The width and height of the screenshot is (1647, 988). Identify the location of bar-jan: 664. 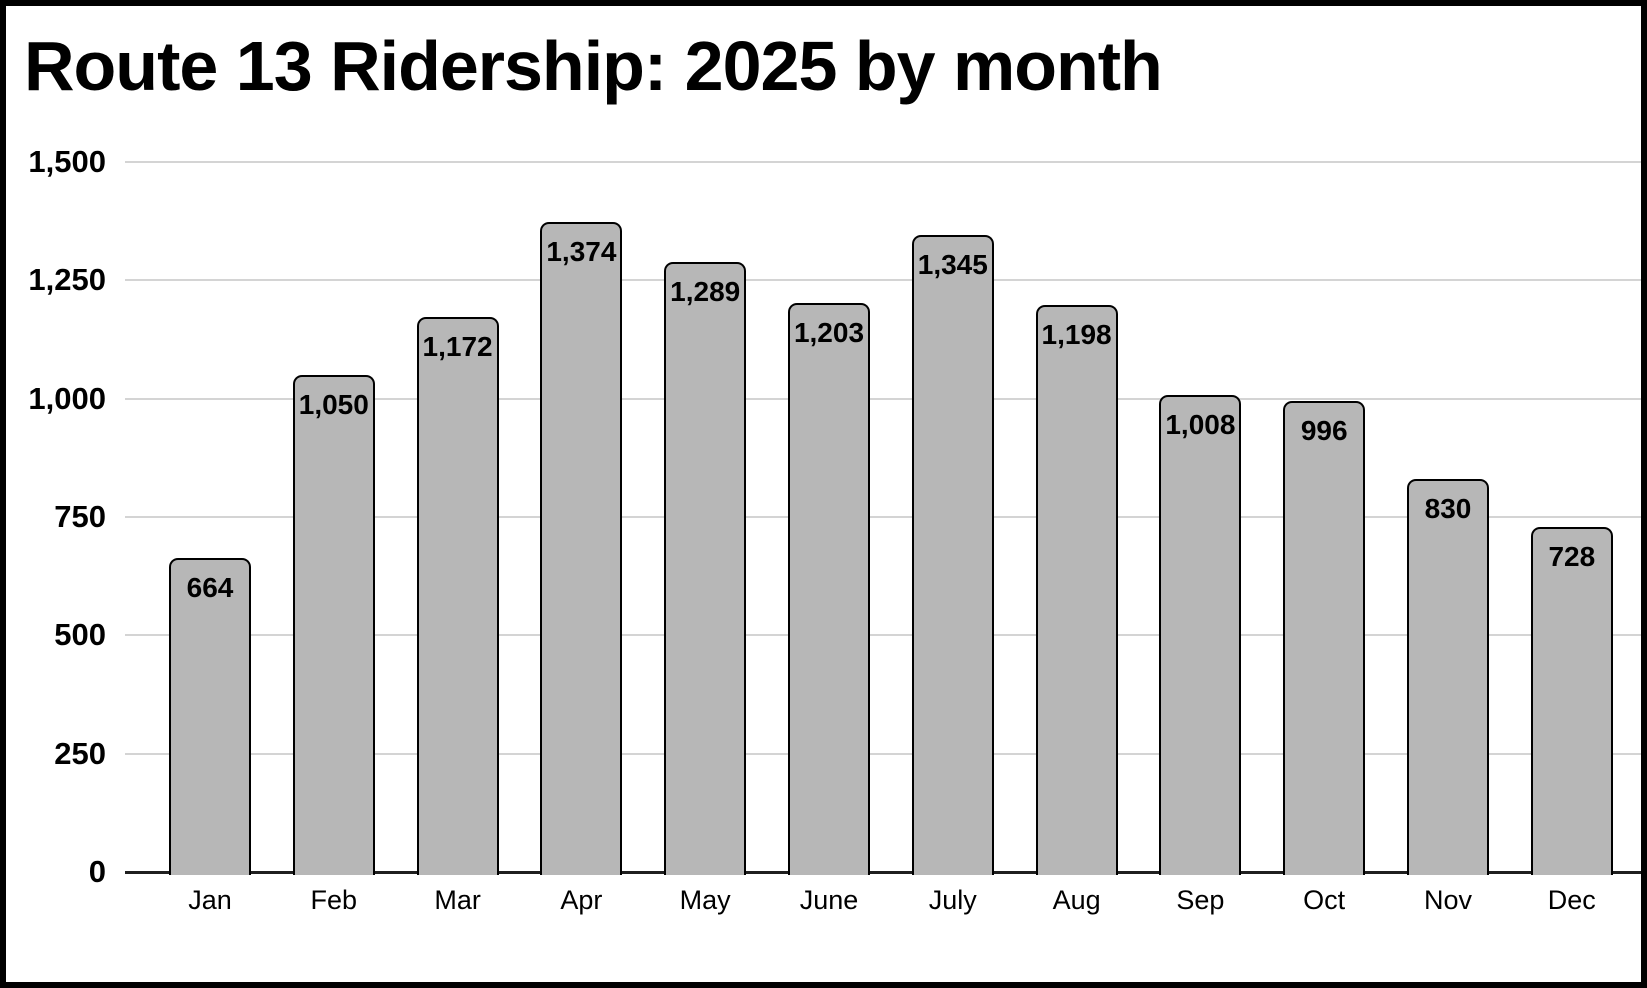
(210, 716).